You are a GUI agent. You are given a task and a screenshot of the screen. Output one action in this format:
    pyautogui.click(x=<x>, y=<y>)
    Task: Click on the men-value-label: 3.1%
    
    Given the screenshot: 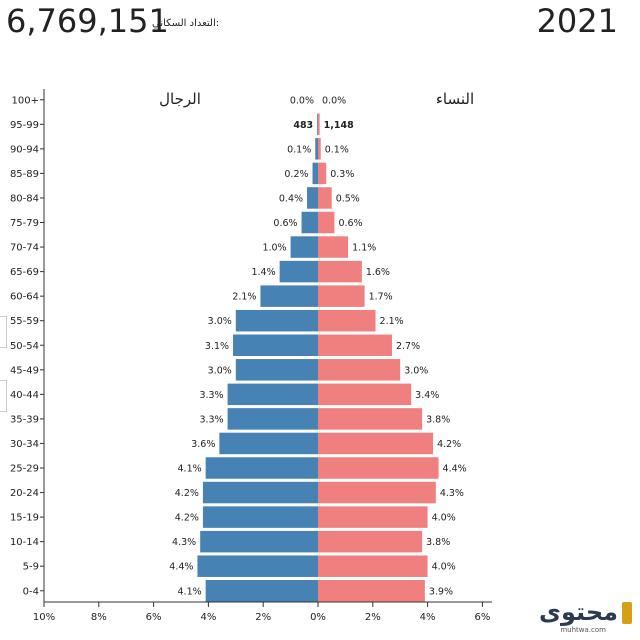 What is the action you would take?
    pyautogui.click(x=217, y=346)
    